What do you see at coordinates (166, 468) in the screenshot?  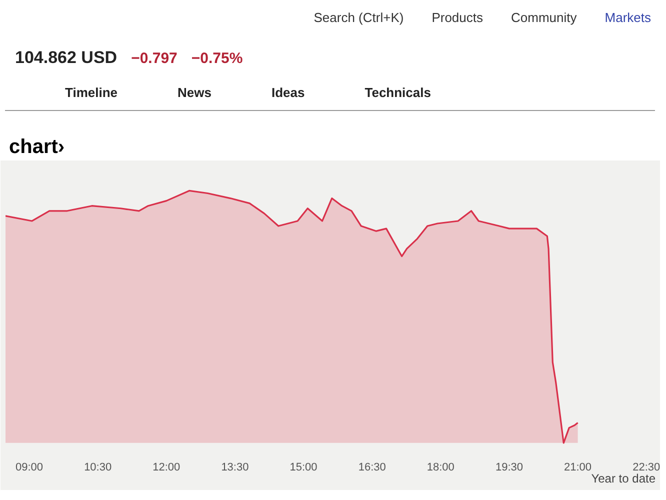 I see `x-tick-label: 12:00` at bounding box center [166, 468].